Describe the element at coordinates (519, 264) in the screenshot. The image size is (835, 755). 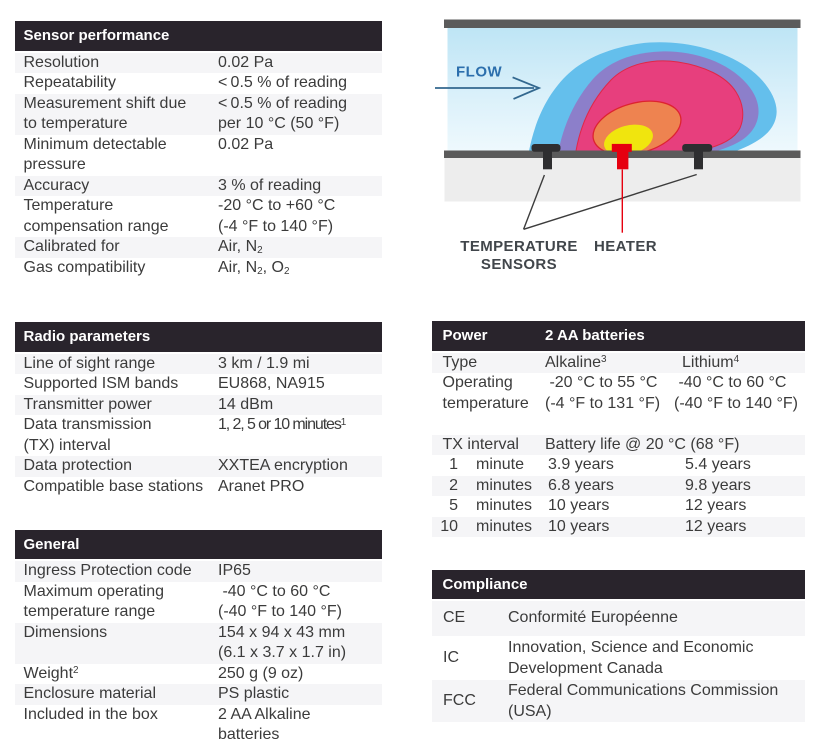
I see `svg-text: SENSORS` at that location.